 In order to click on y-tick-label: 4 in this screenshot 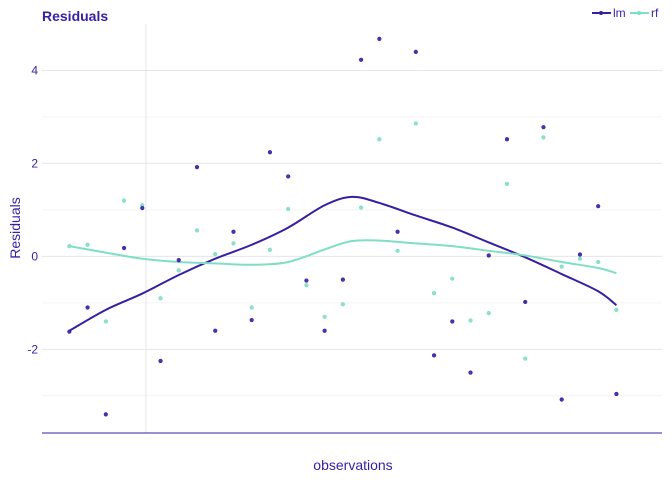, I will do `click(34, 70)`.